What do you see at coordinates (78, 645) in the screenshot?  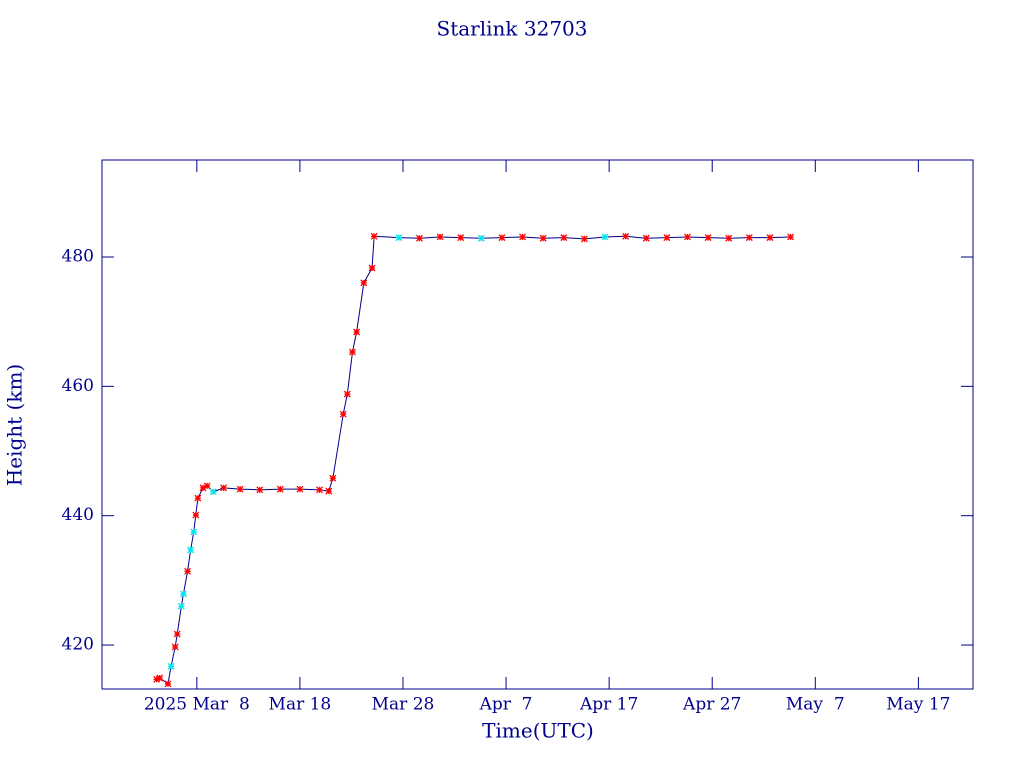 I see `y-tick-label: 420` at bounding box center [78, 645].